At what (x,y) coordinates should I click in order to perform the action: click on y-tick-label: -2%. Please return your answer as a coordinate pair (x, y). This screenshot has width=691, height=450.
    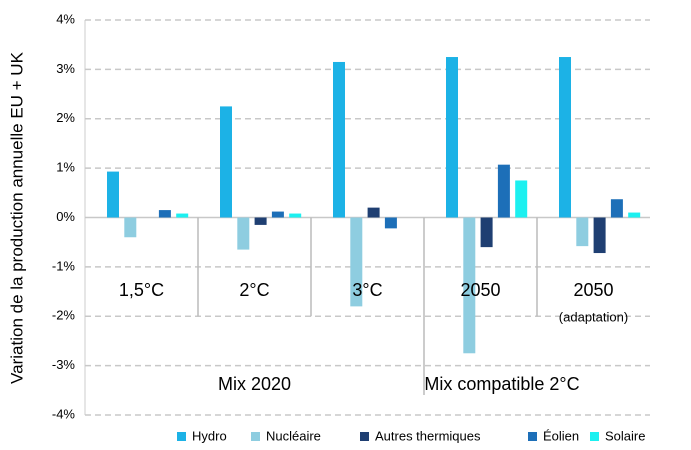
    Looking at the image, I should click on (64, 315).